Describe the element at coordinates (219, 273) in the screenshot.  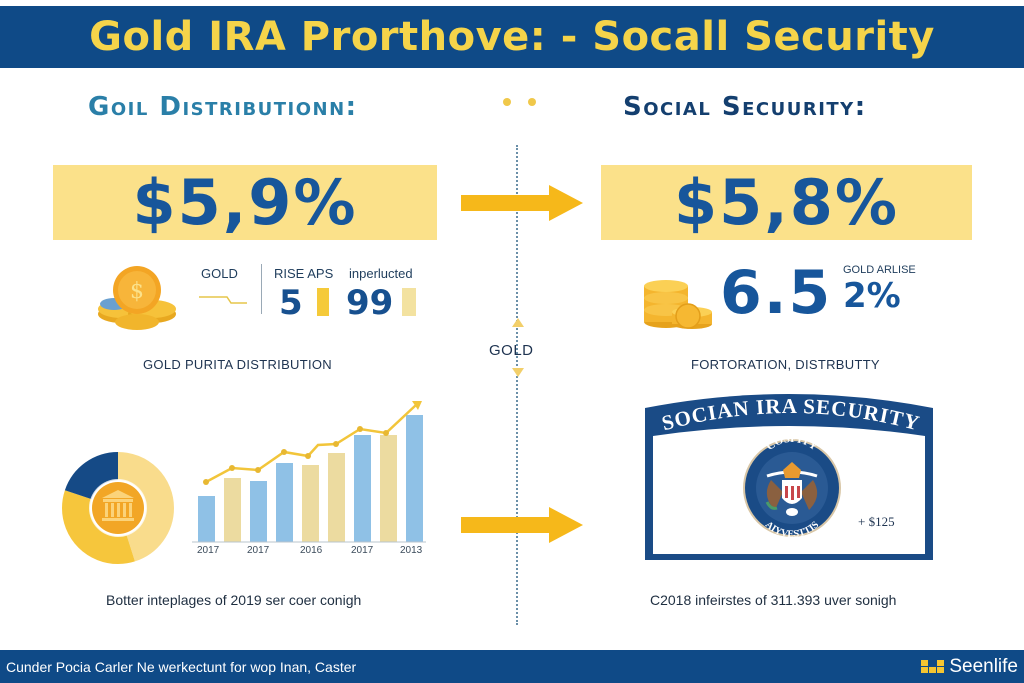
I see `gold-label: GOLD` at that location.